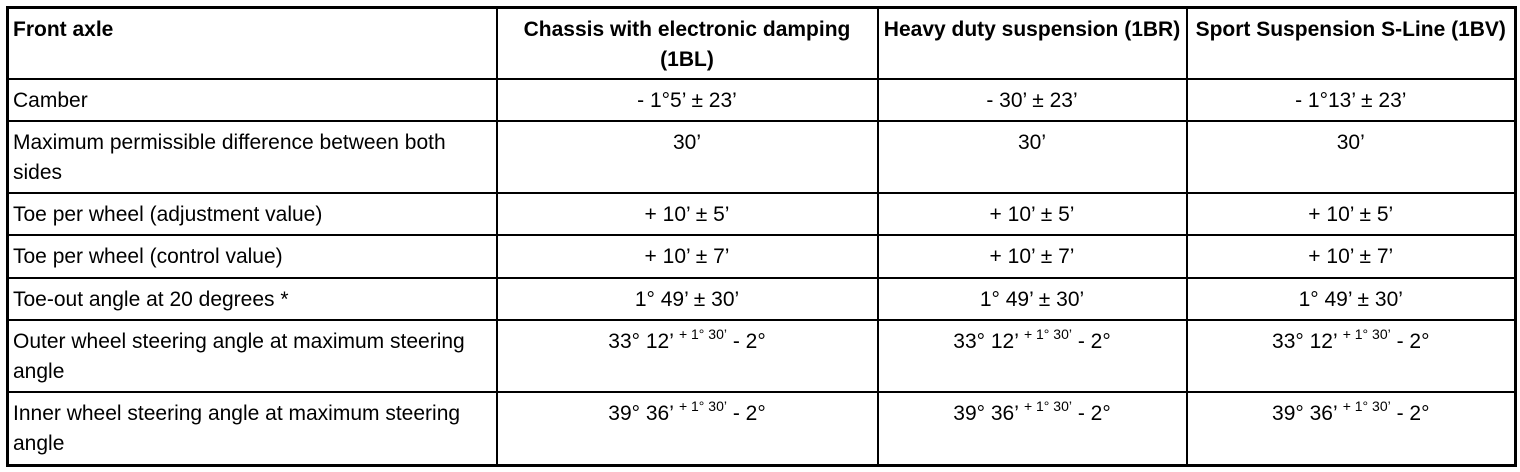 This screenshot has width=1520, height=472. What do you see at coordinates (1032, 99) in the screenshot?
I see `value-cell: - 30’ ± 23’` at bounding box center [1032, 99].